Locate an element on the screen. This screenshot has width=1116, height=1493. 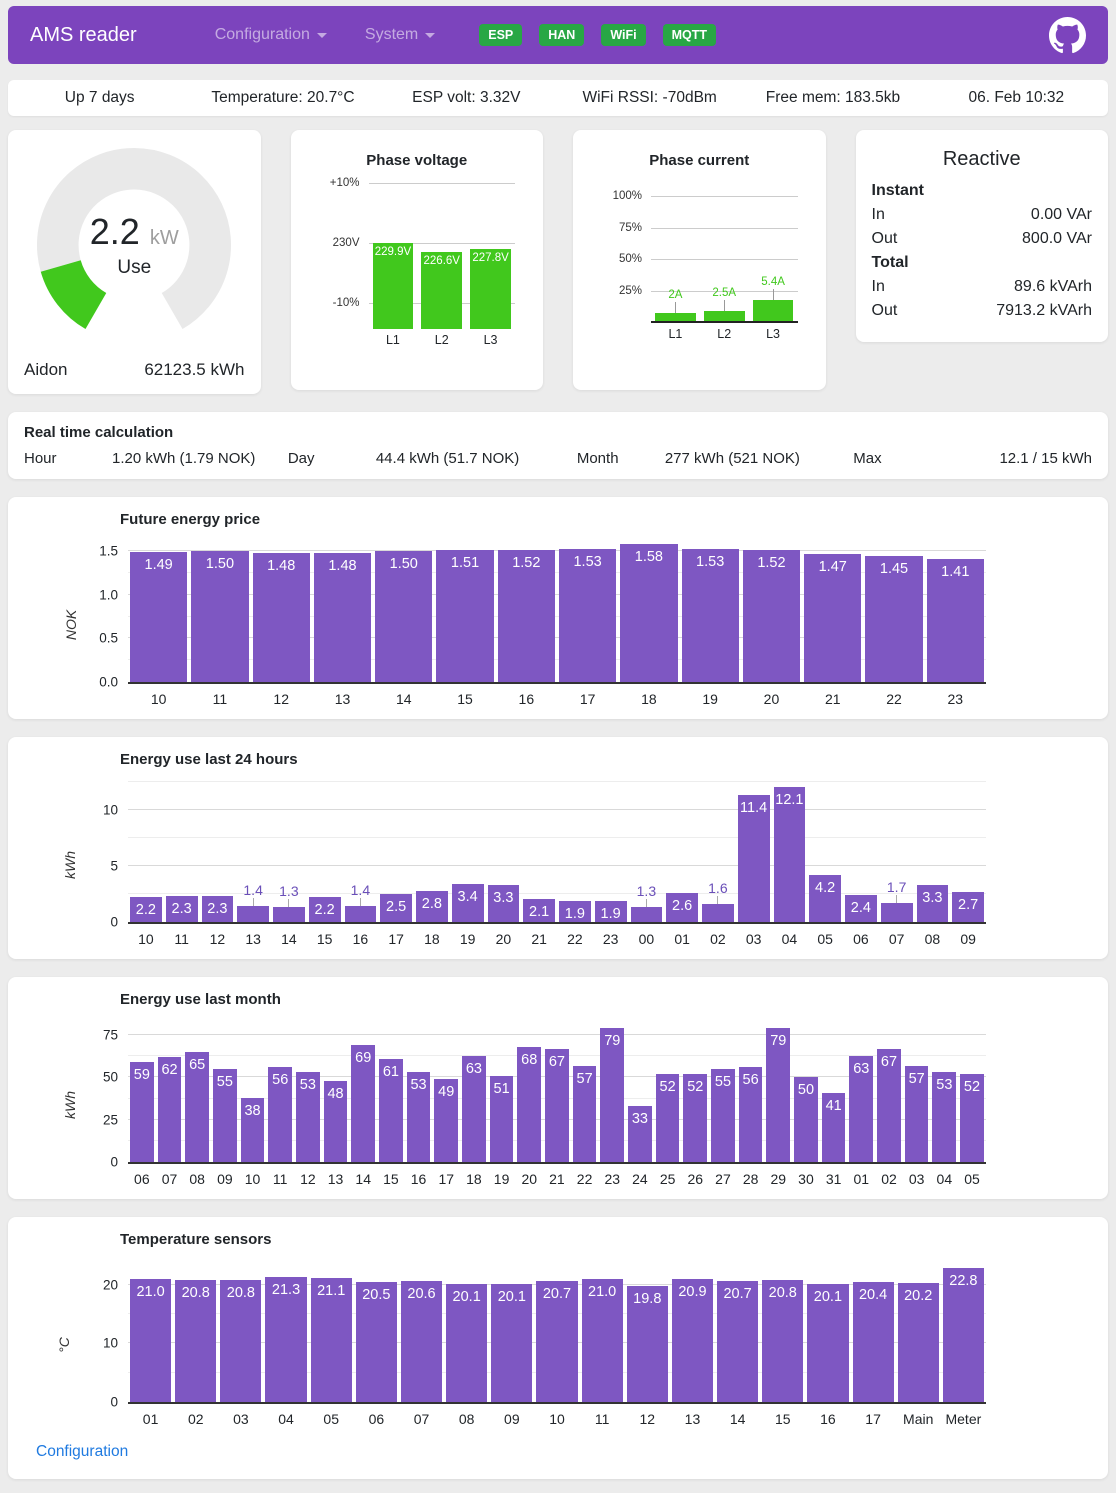
bar-value-label: 1.3 is located at coordinates (646, 891).